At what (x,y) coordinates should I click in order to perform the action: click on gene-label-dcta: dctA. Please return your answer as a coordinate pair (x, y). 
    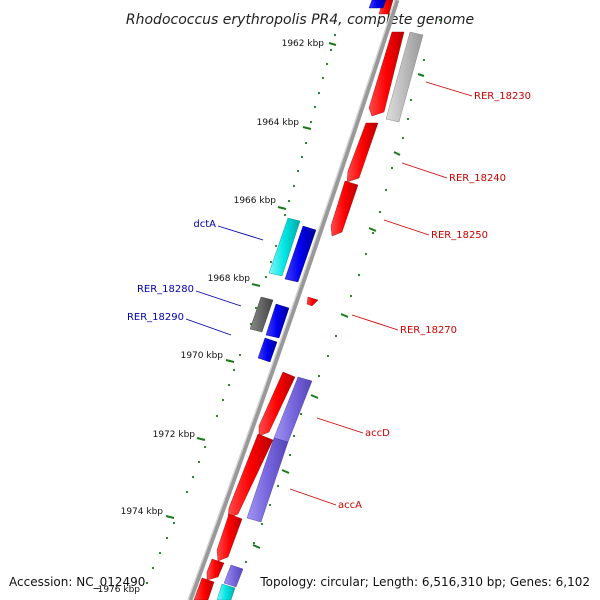
    Looking at the image, I should click on (204, 224).